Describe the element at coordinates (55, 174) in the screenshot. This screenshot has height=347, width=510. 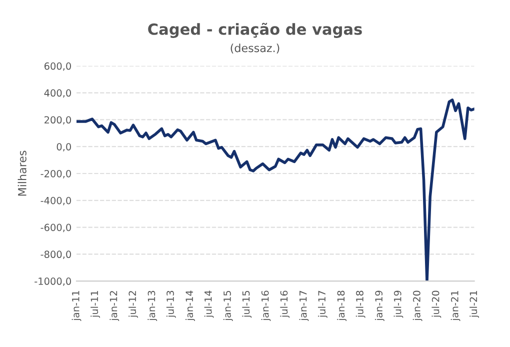
I see `y-tick-label: -200,0` at that location.